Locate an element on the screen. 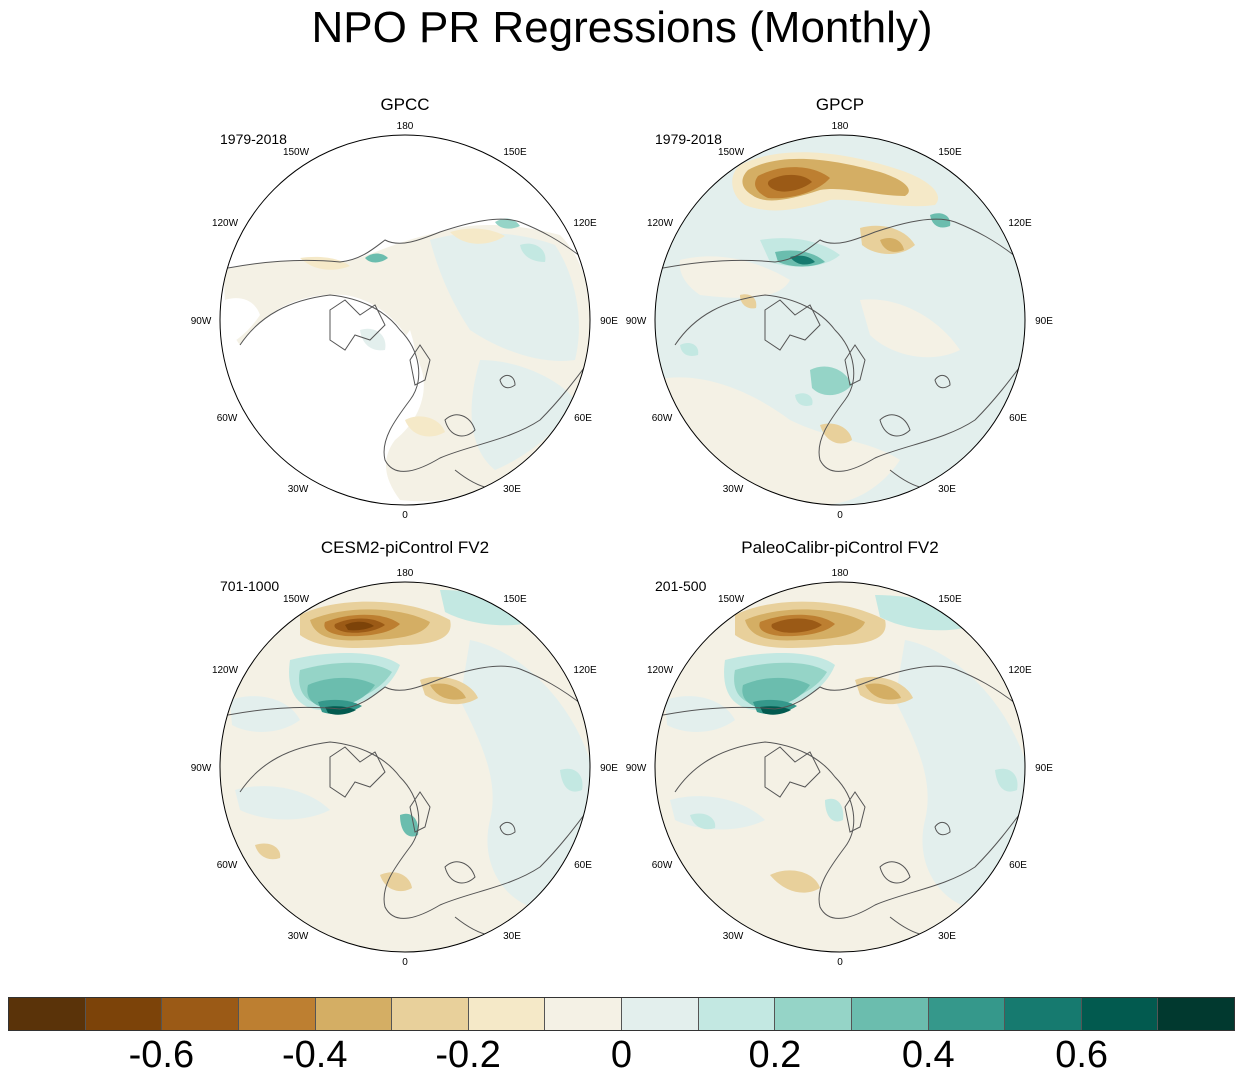 Image resolution: width=1244 pixels, height=1078 pixels. panel-cesm2: CESM2-piControl FV2 701-1000 is located at coordinates (405, 753).